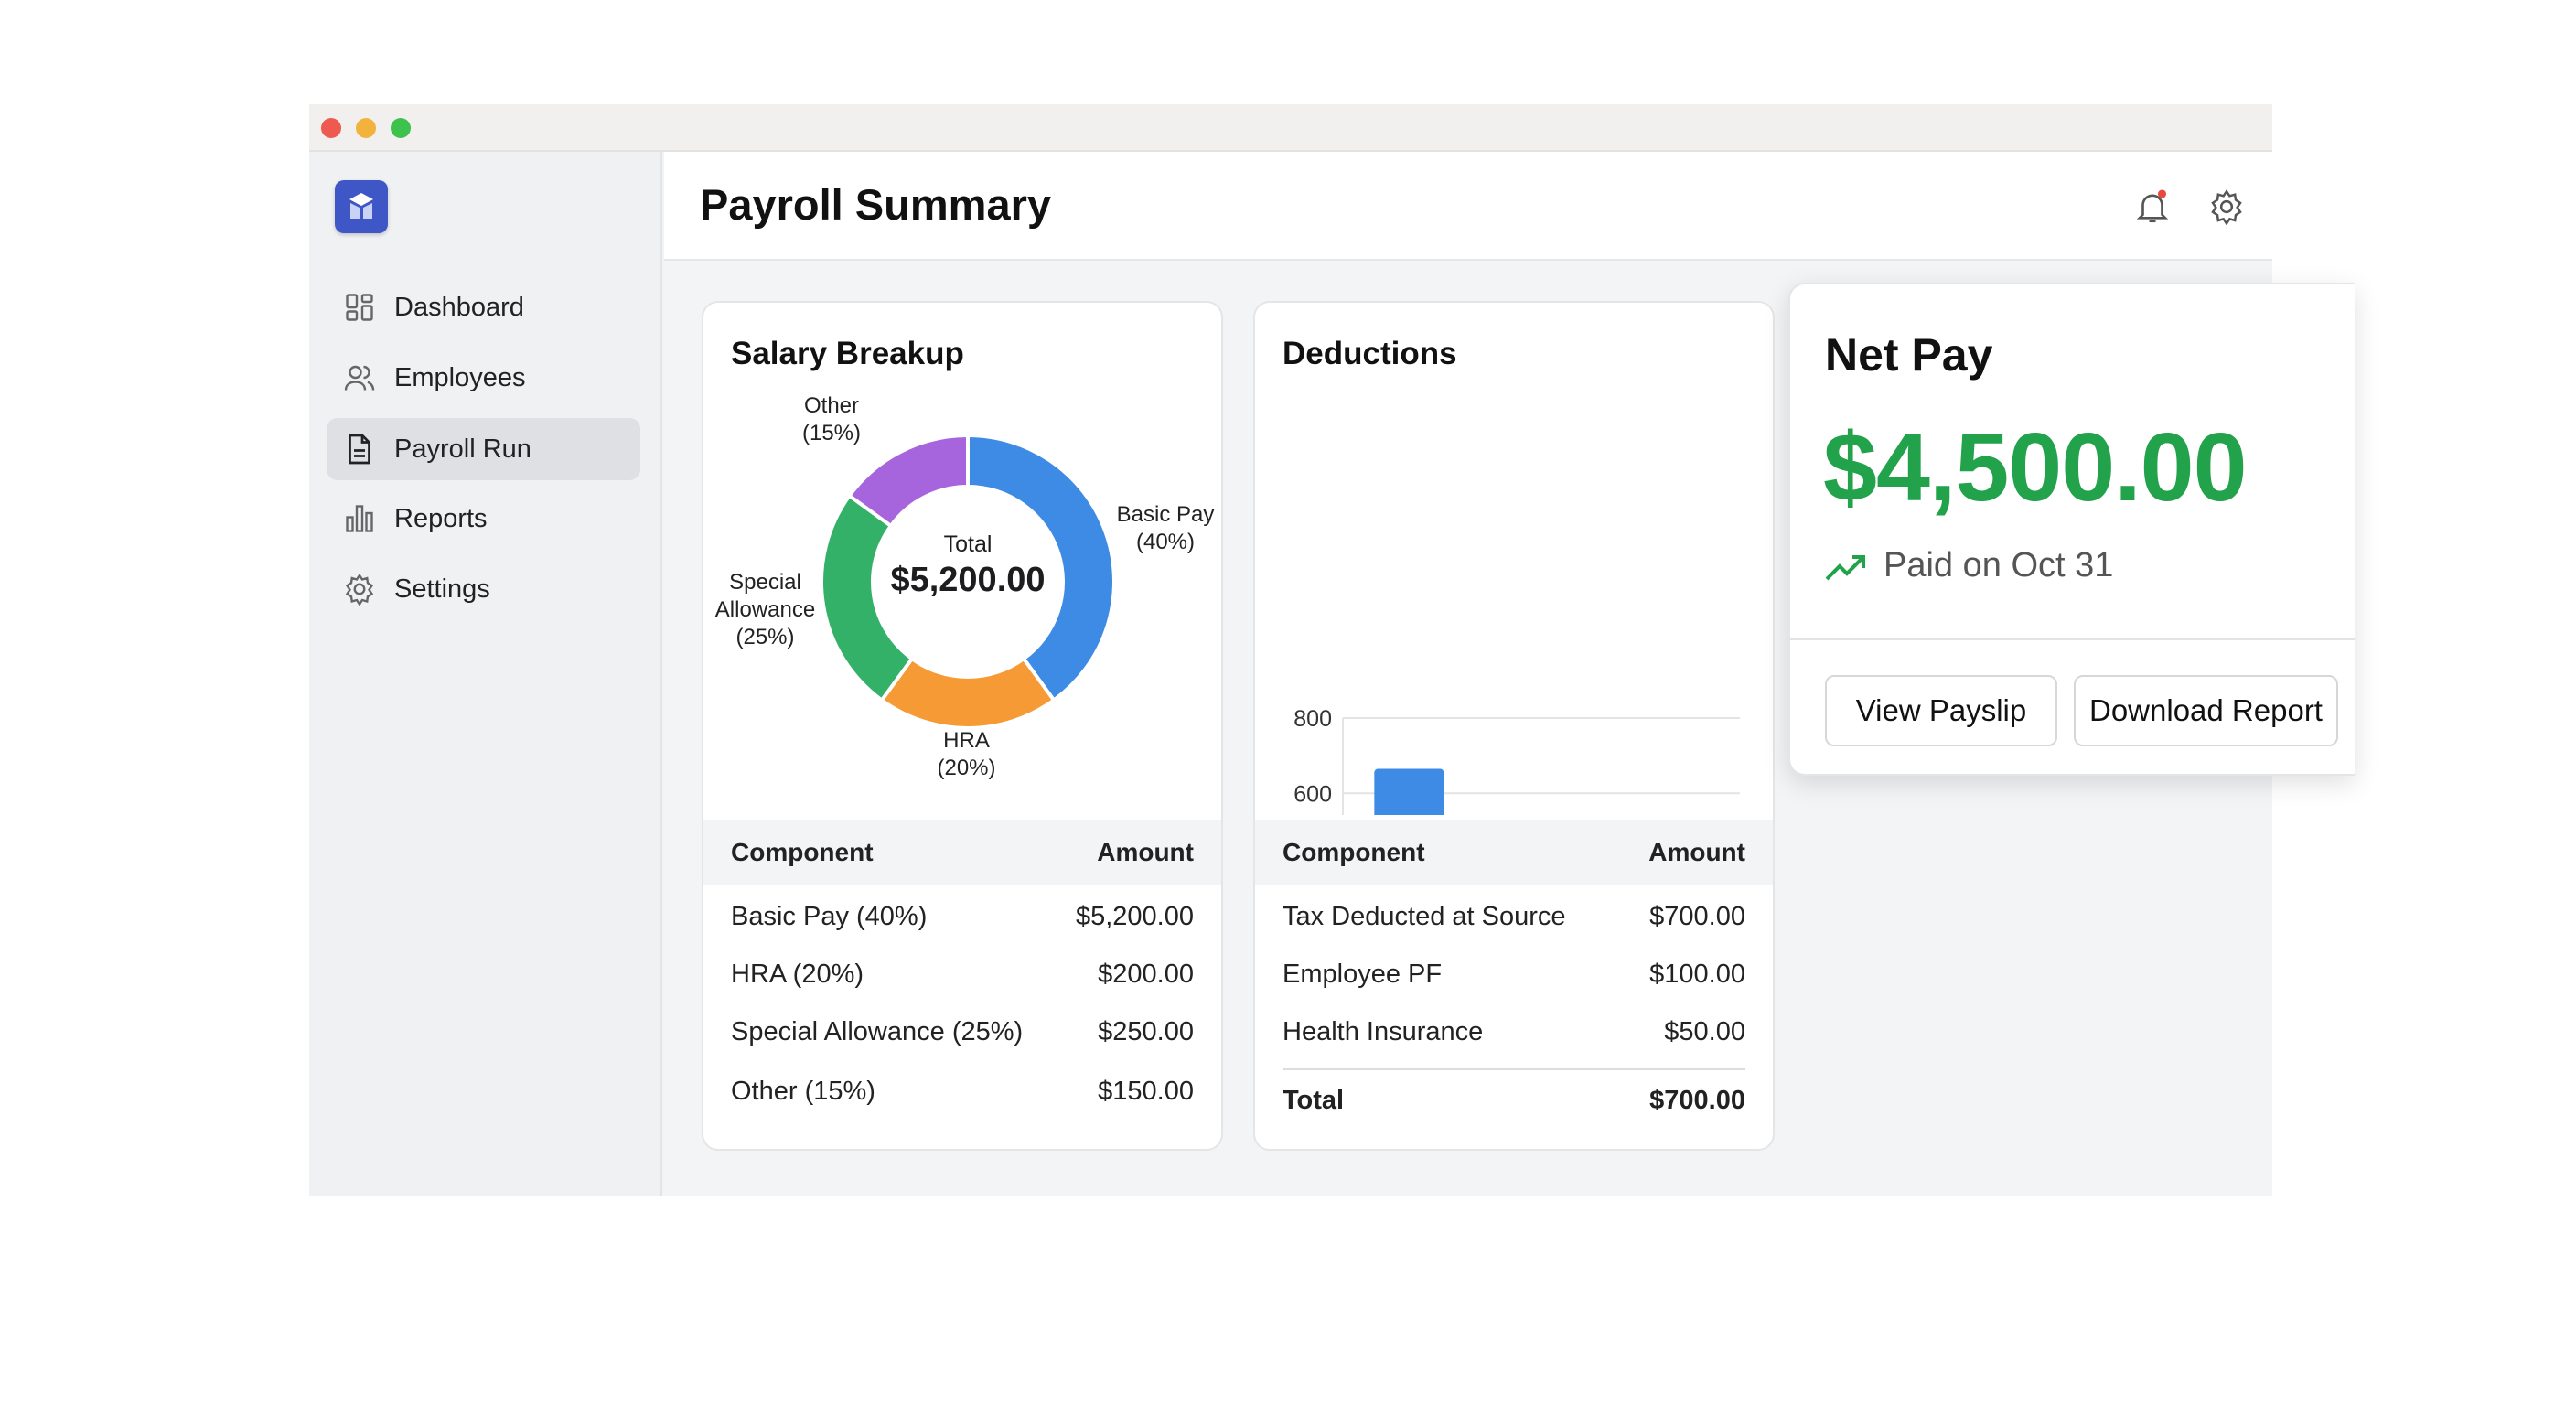  What do you see at coordinates (1166, 542) in the screenshot?
I see `label-line: (40%)` at bounding box center [1166, 542].